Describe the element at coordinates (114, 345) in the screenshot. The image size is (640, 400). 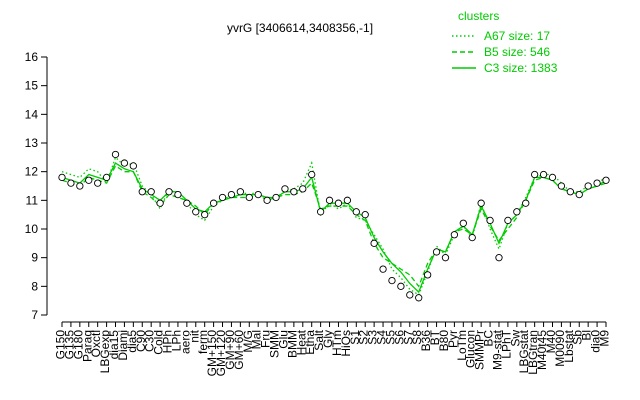
I see `x-tick-label: dia15` at that location.